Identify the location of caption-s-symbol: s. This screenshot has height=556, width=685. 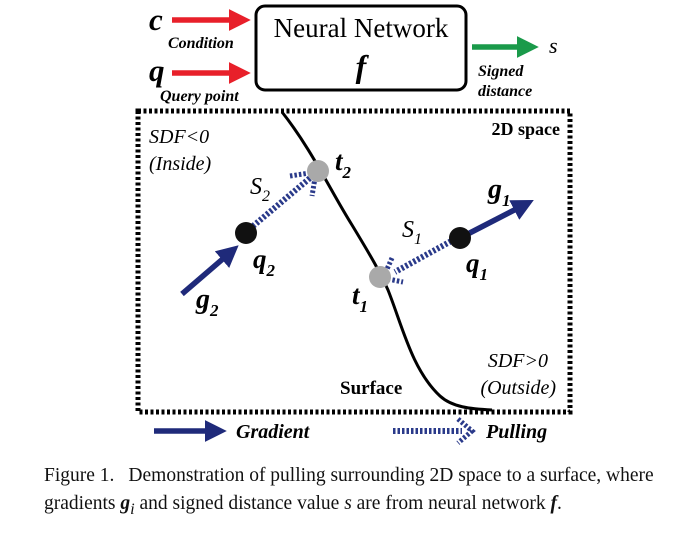
(348, 503).